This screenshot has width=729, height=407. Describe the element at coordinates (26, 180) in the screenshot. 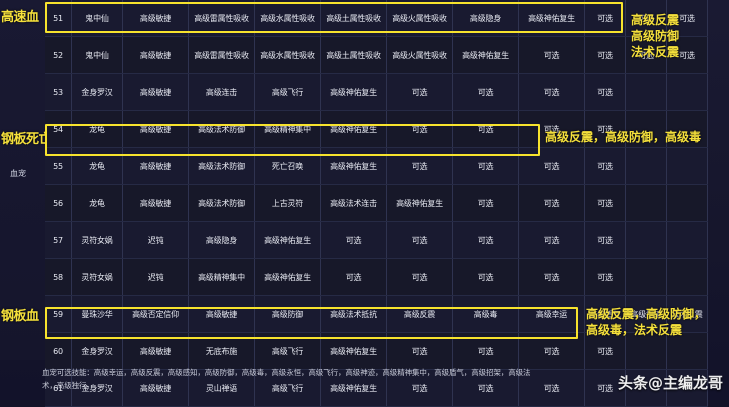

I see `left-gutter: 高速血 钢板死亡 钢板血 血宠` at that location.